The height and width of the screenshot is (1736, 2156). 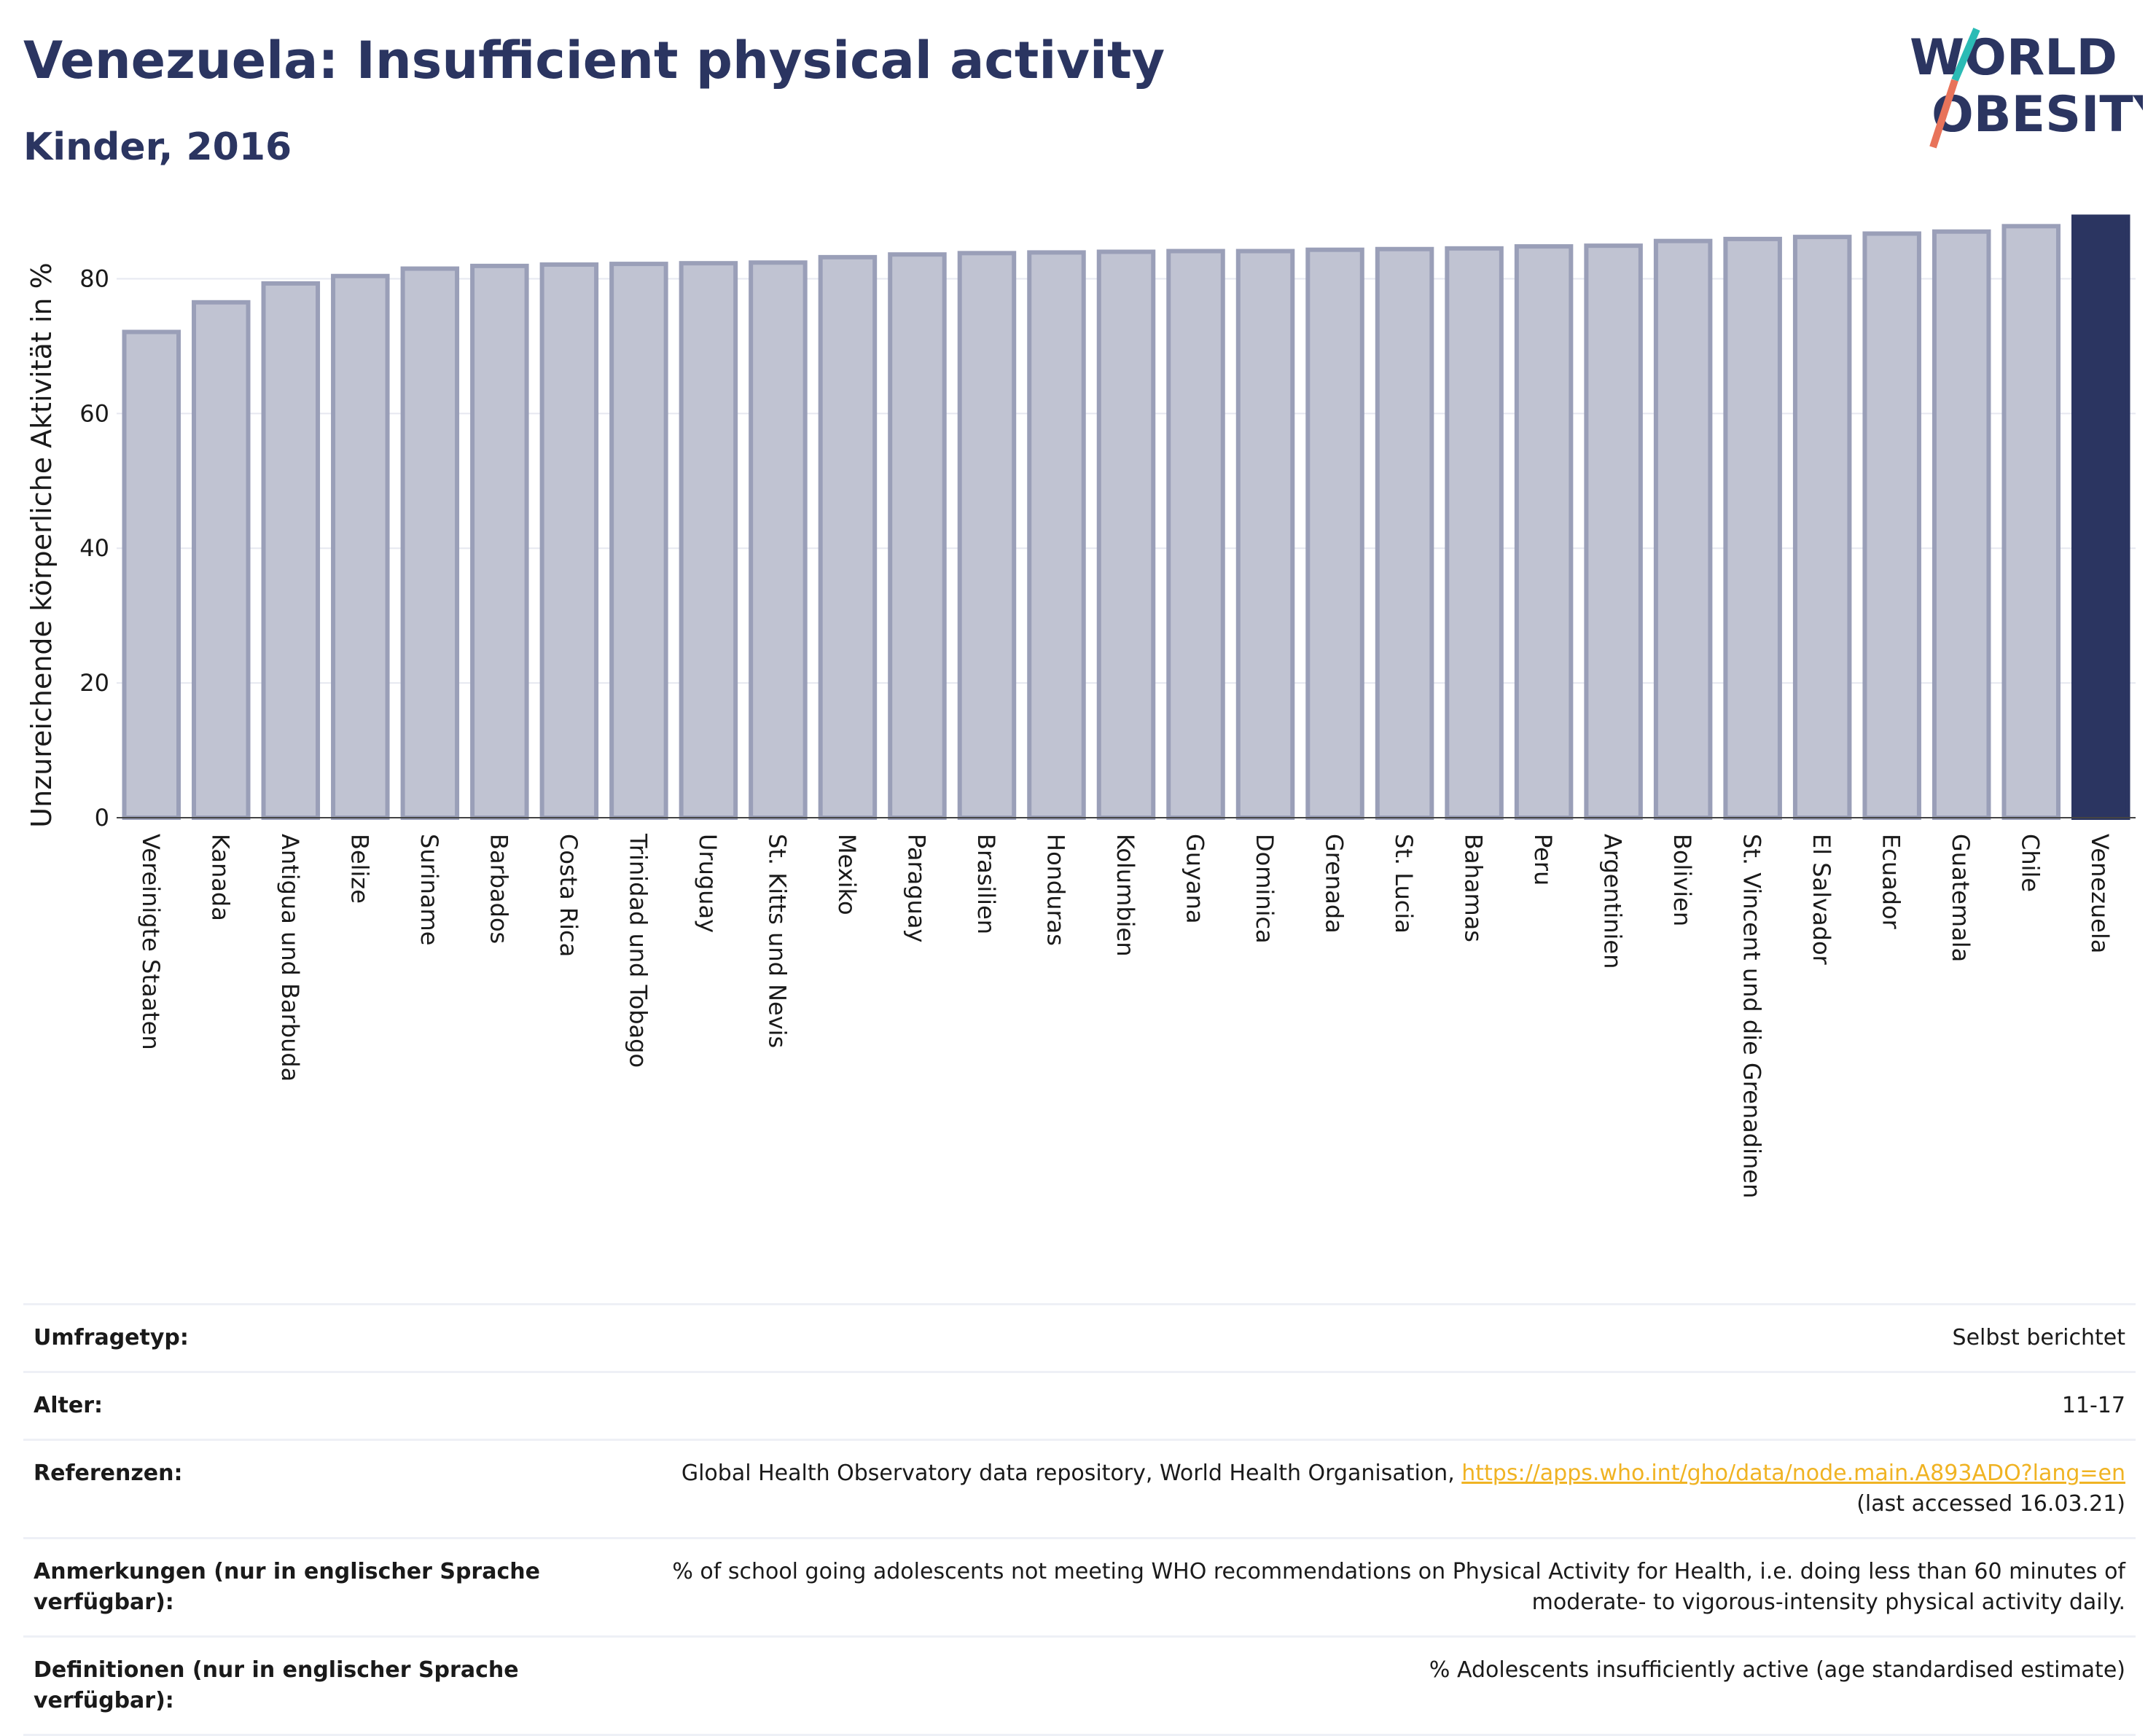 I want to click on bar-trinidad-und-tobago, so click(x=639, y=541).